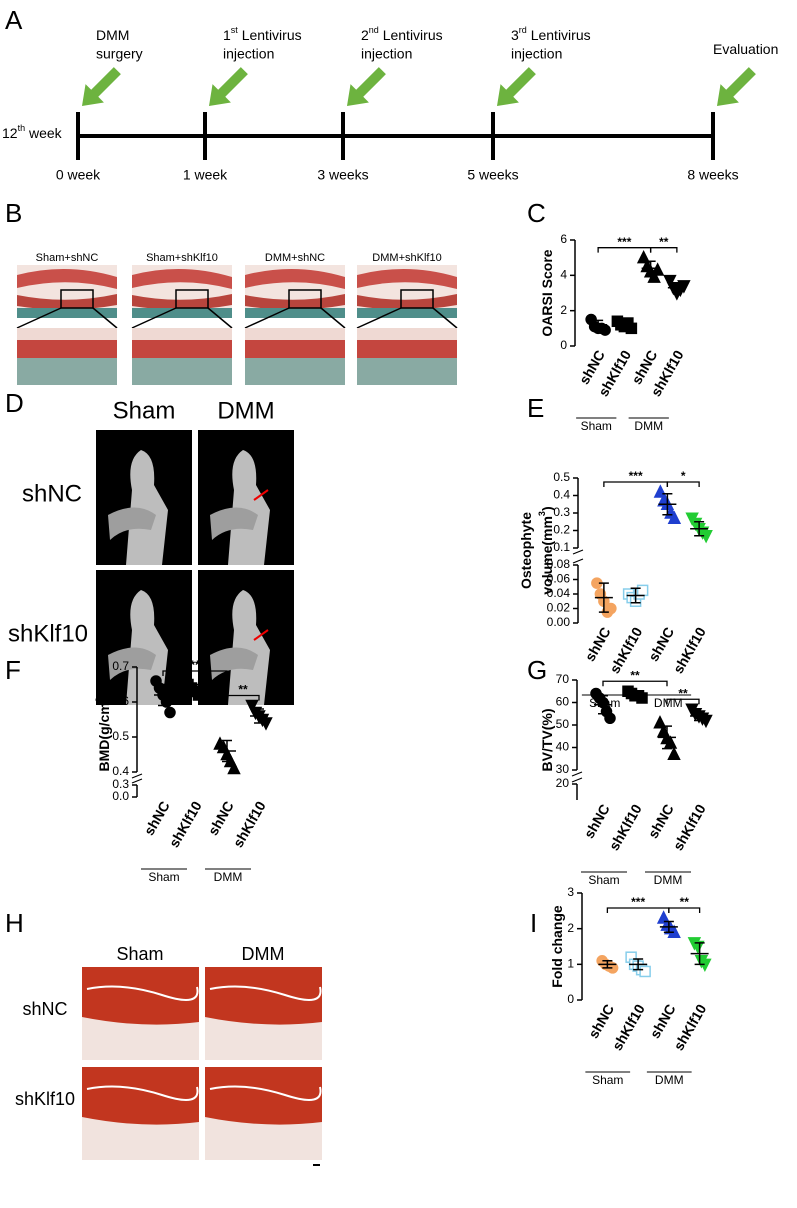  What do you see at coordinates (563, 769) in the screenshot?
I see `y-tick-label: 30` at bounding box center [563, 769].